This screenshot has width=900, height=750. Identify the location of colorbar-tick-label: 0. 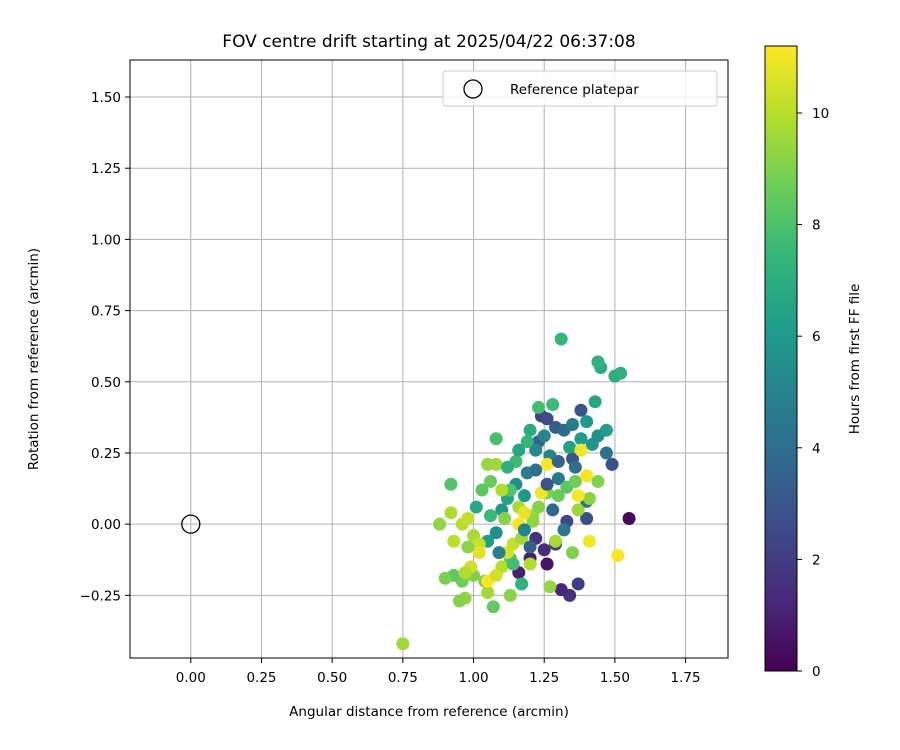
(816, 672).